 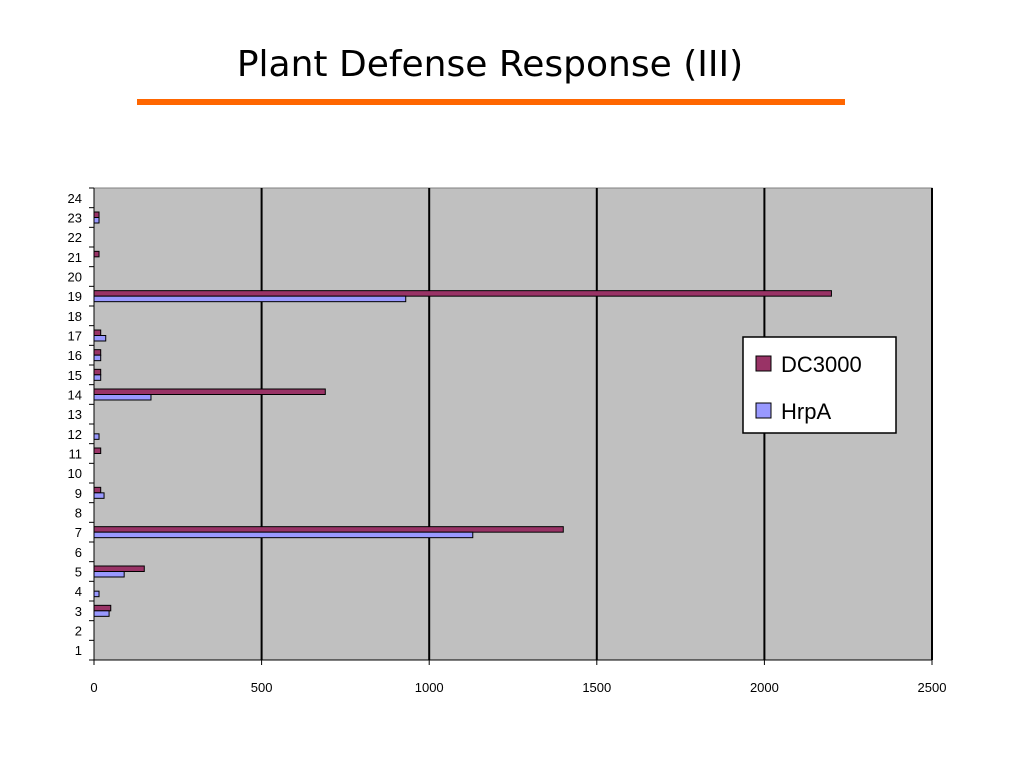 What do you see at coordinates (75, 355) in the screenshot?
I see `y-tick-label: 16` at bounding box center [75, 355].